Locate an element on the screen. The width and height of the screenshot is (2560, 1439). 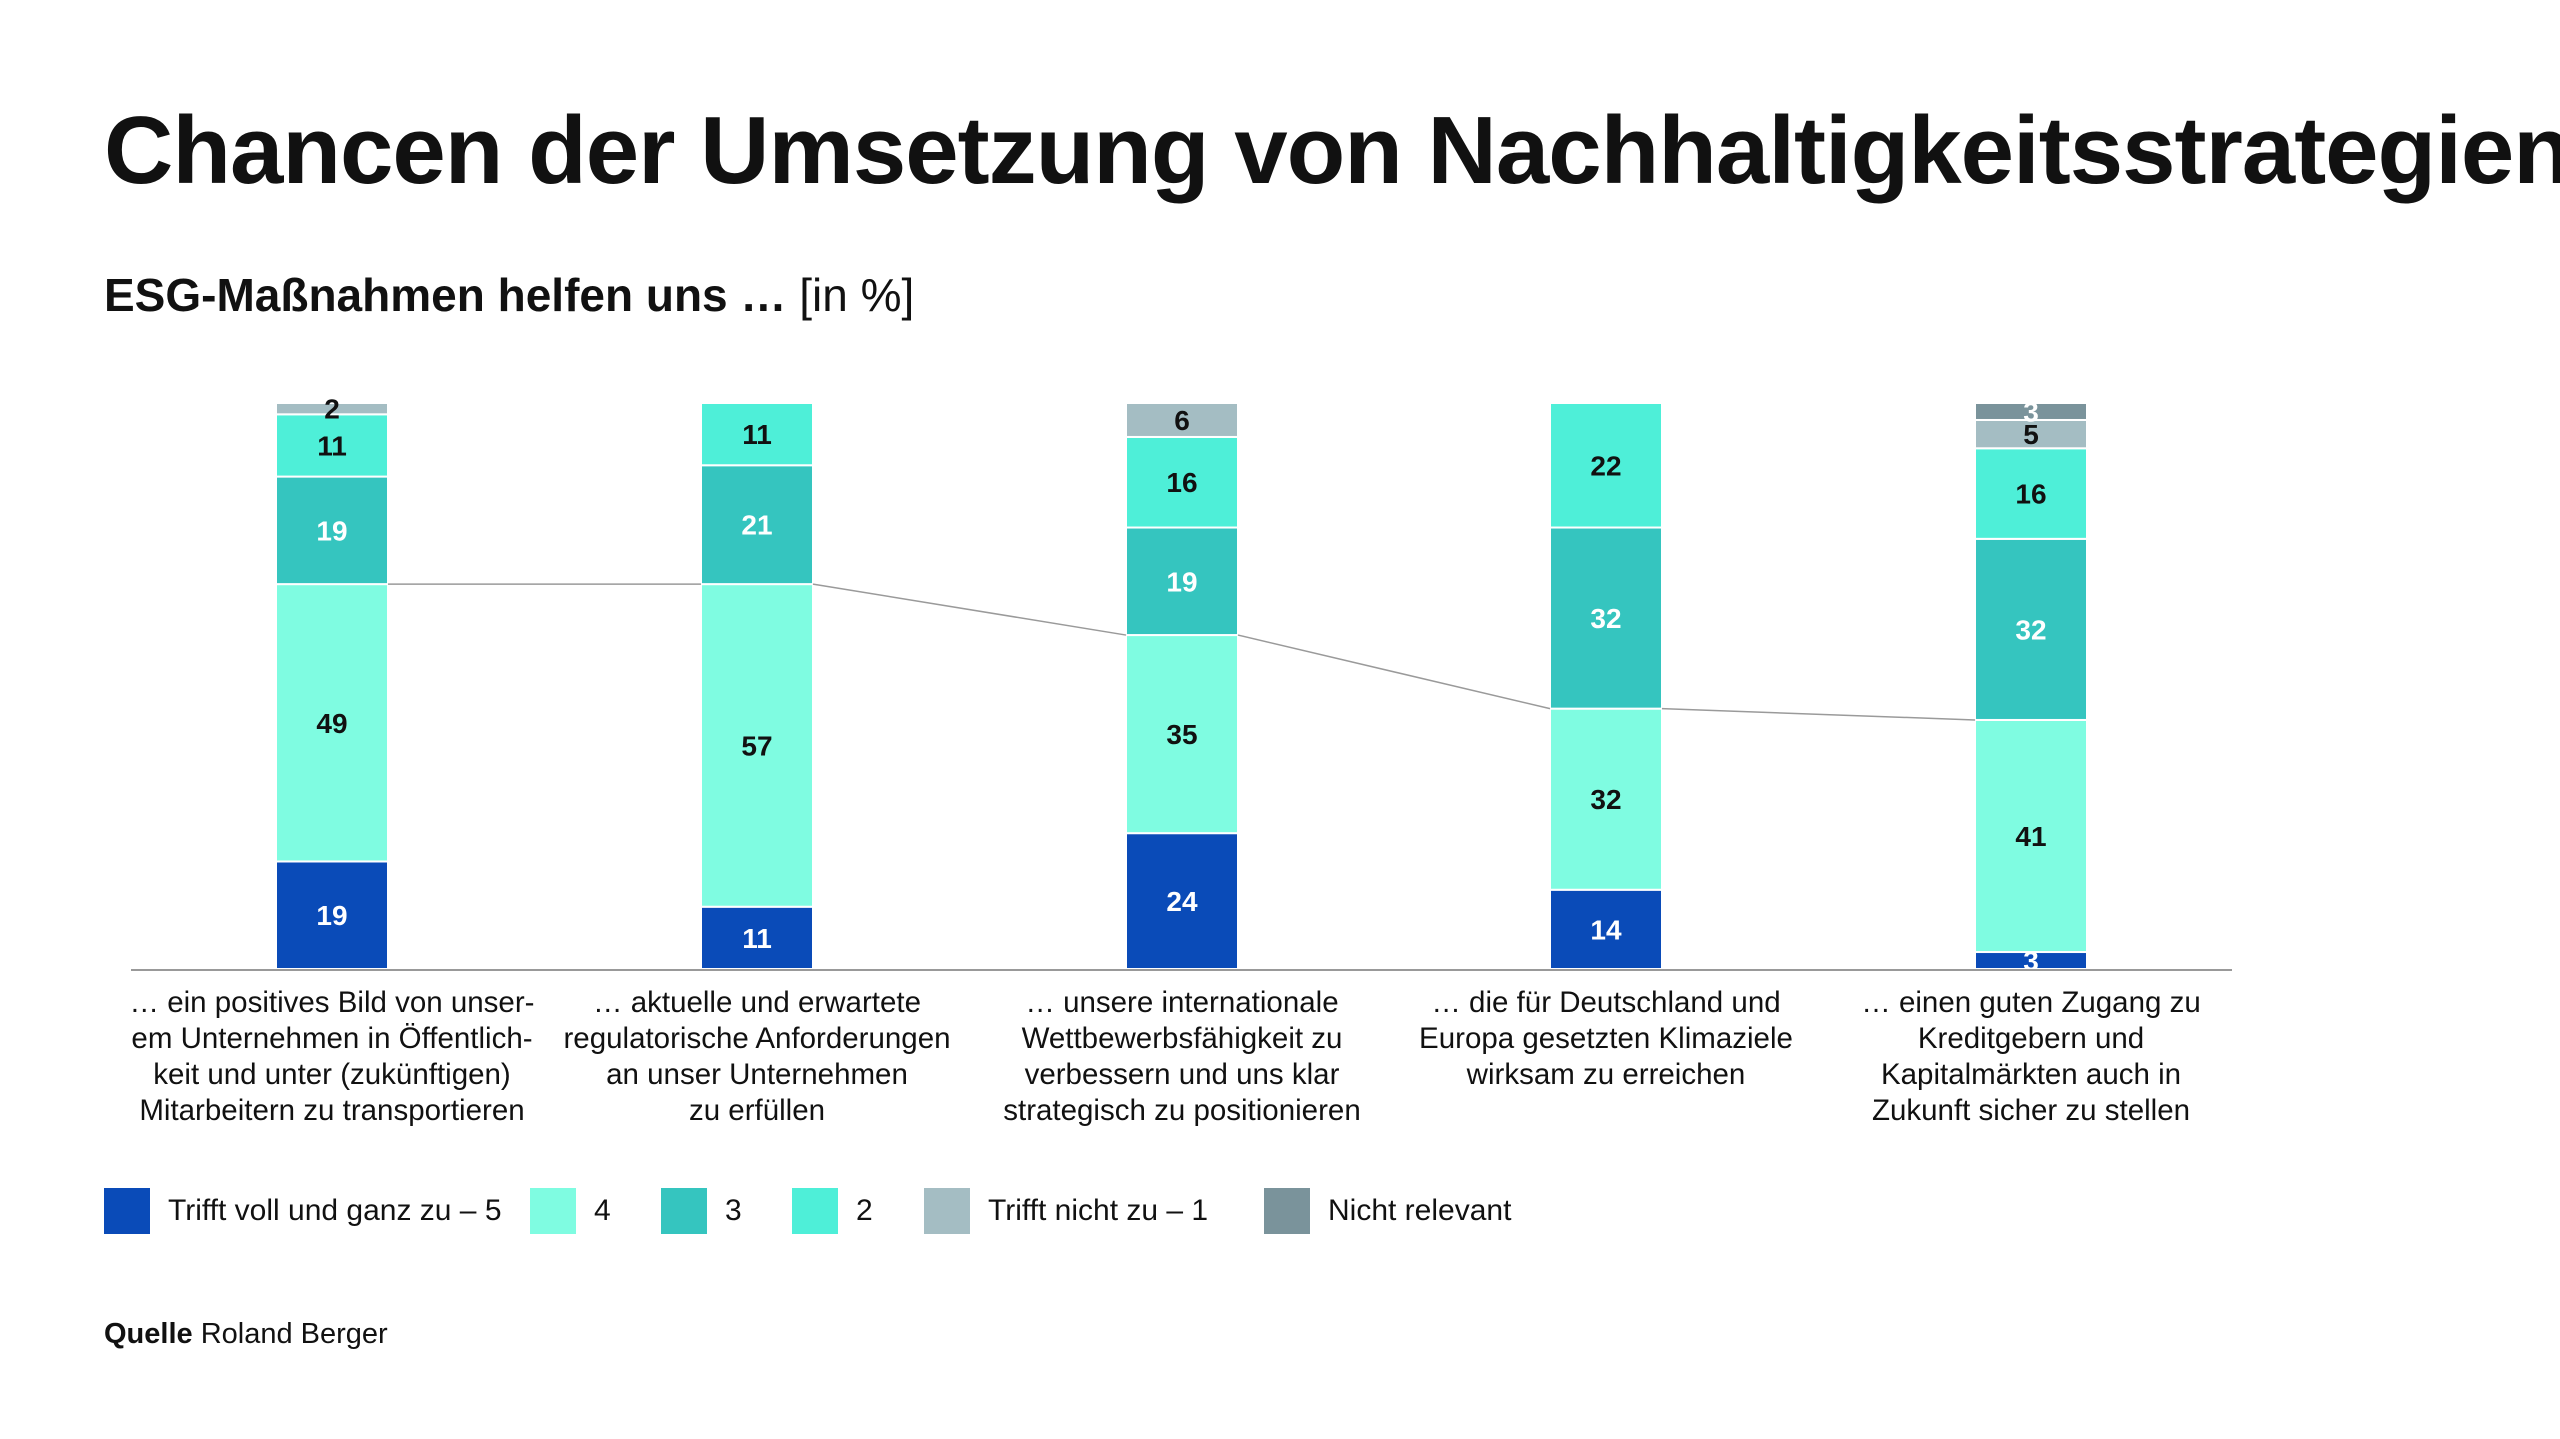
legend-label: Trifft voll und ganz zu – 5 is located at coordinates (335, 1210).